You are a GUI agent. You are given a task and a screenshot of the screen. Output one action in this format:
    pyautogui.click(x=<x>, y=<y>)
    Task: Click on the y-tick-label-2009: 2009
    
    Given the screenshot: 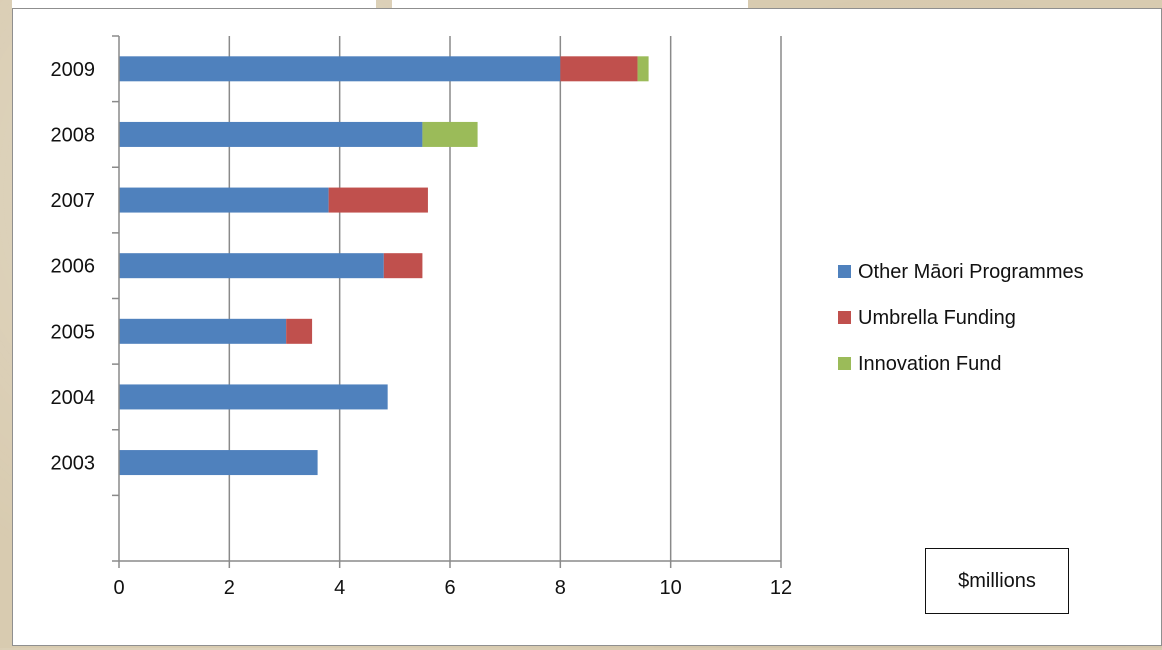 What is the action you would take?
    pyautogui.click(x=73, y=70)
    